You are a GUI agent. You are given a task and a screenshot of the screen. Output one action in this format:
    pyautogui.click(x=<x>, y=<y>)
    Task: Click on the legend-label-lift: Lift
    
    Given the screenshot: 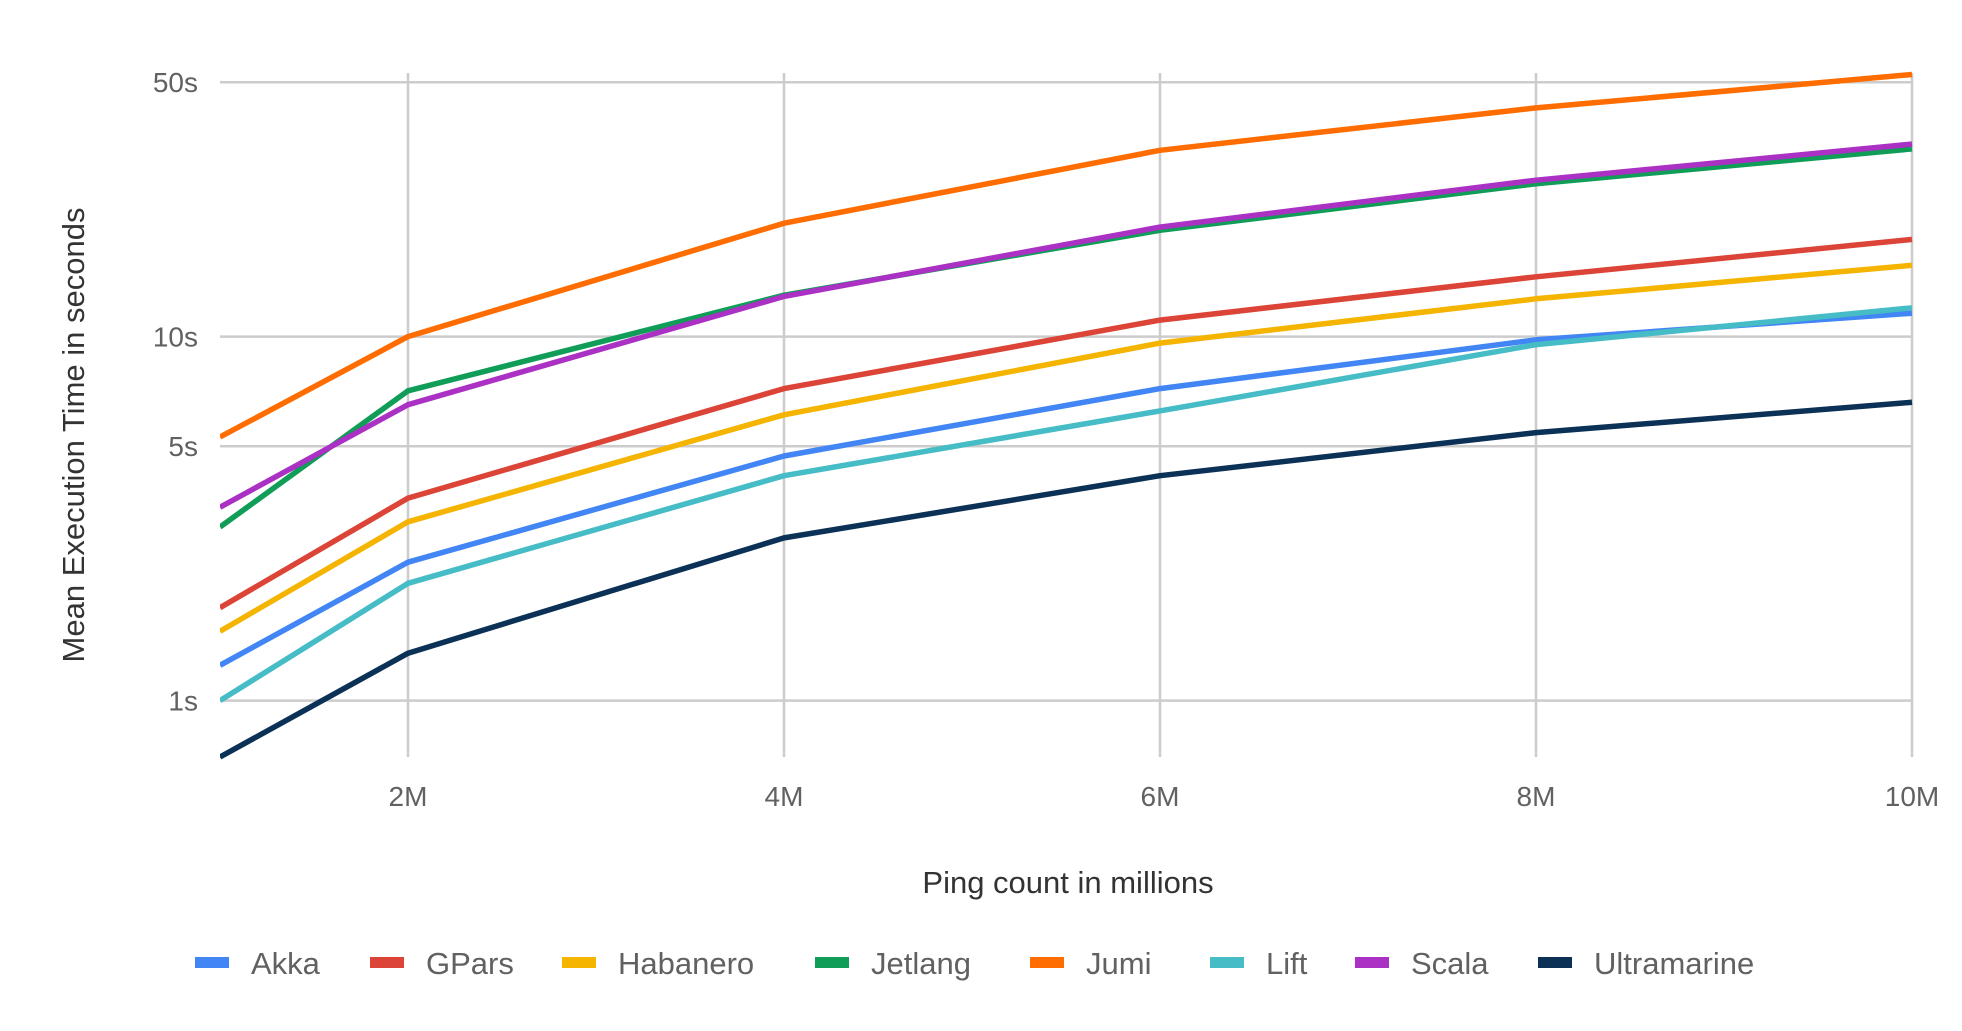 What is the action you would take?
    pyautogui.click(x=1287, y=963)
    